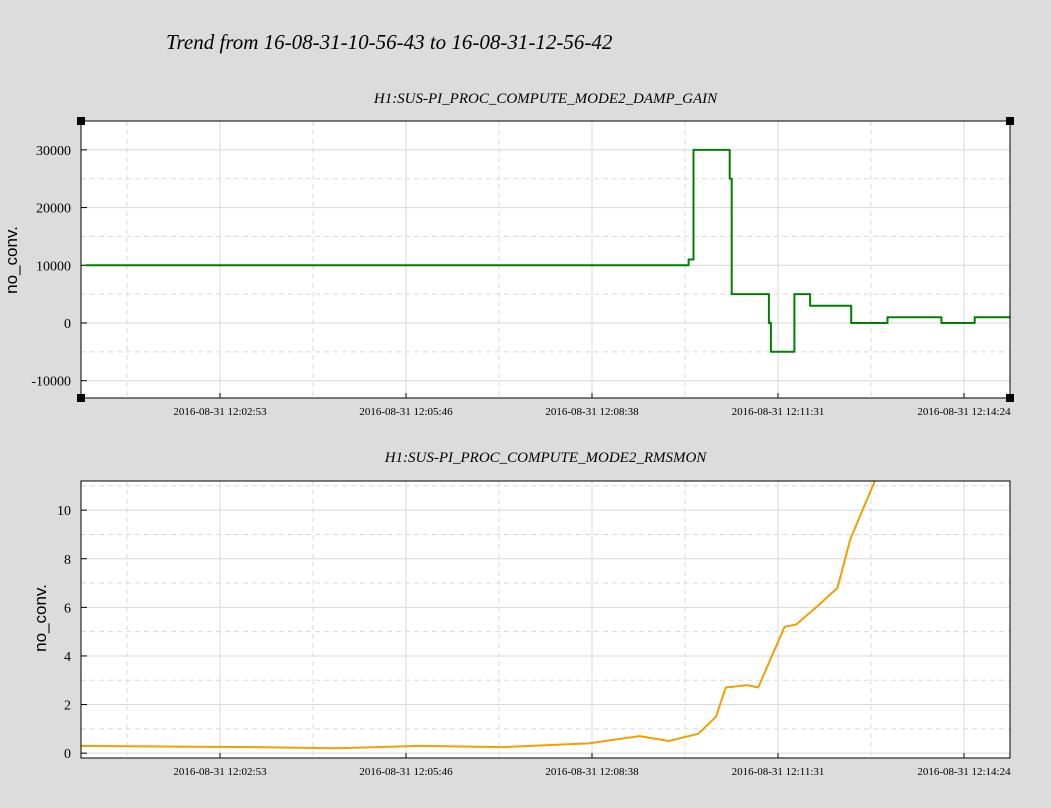  What do you see at coordinates (53, 151) in the screenshot?
I see `y-tick-label: 30000` at bounding box center [53, 151].